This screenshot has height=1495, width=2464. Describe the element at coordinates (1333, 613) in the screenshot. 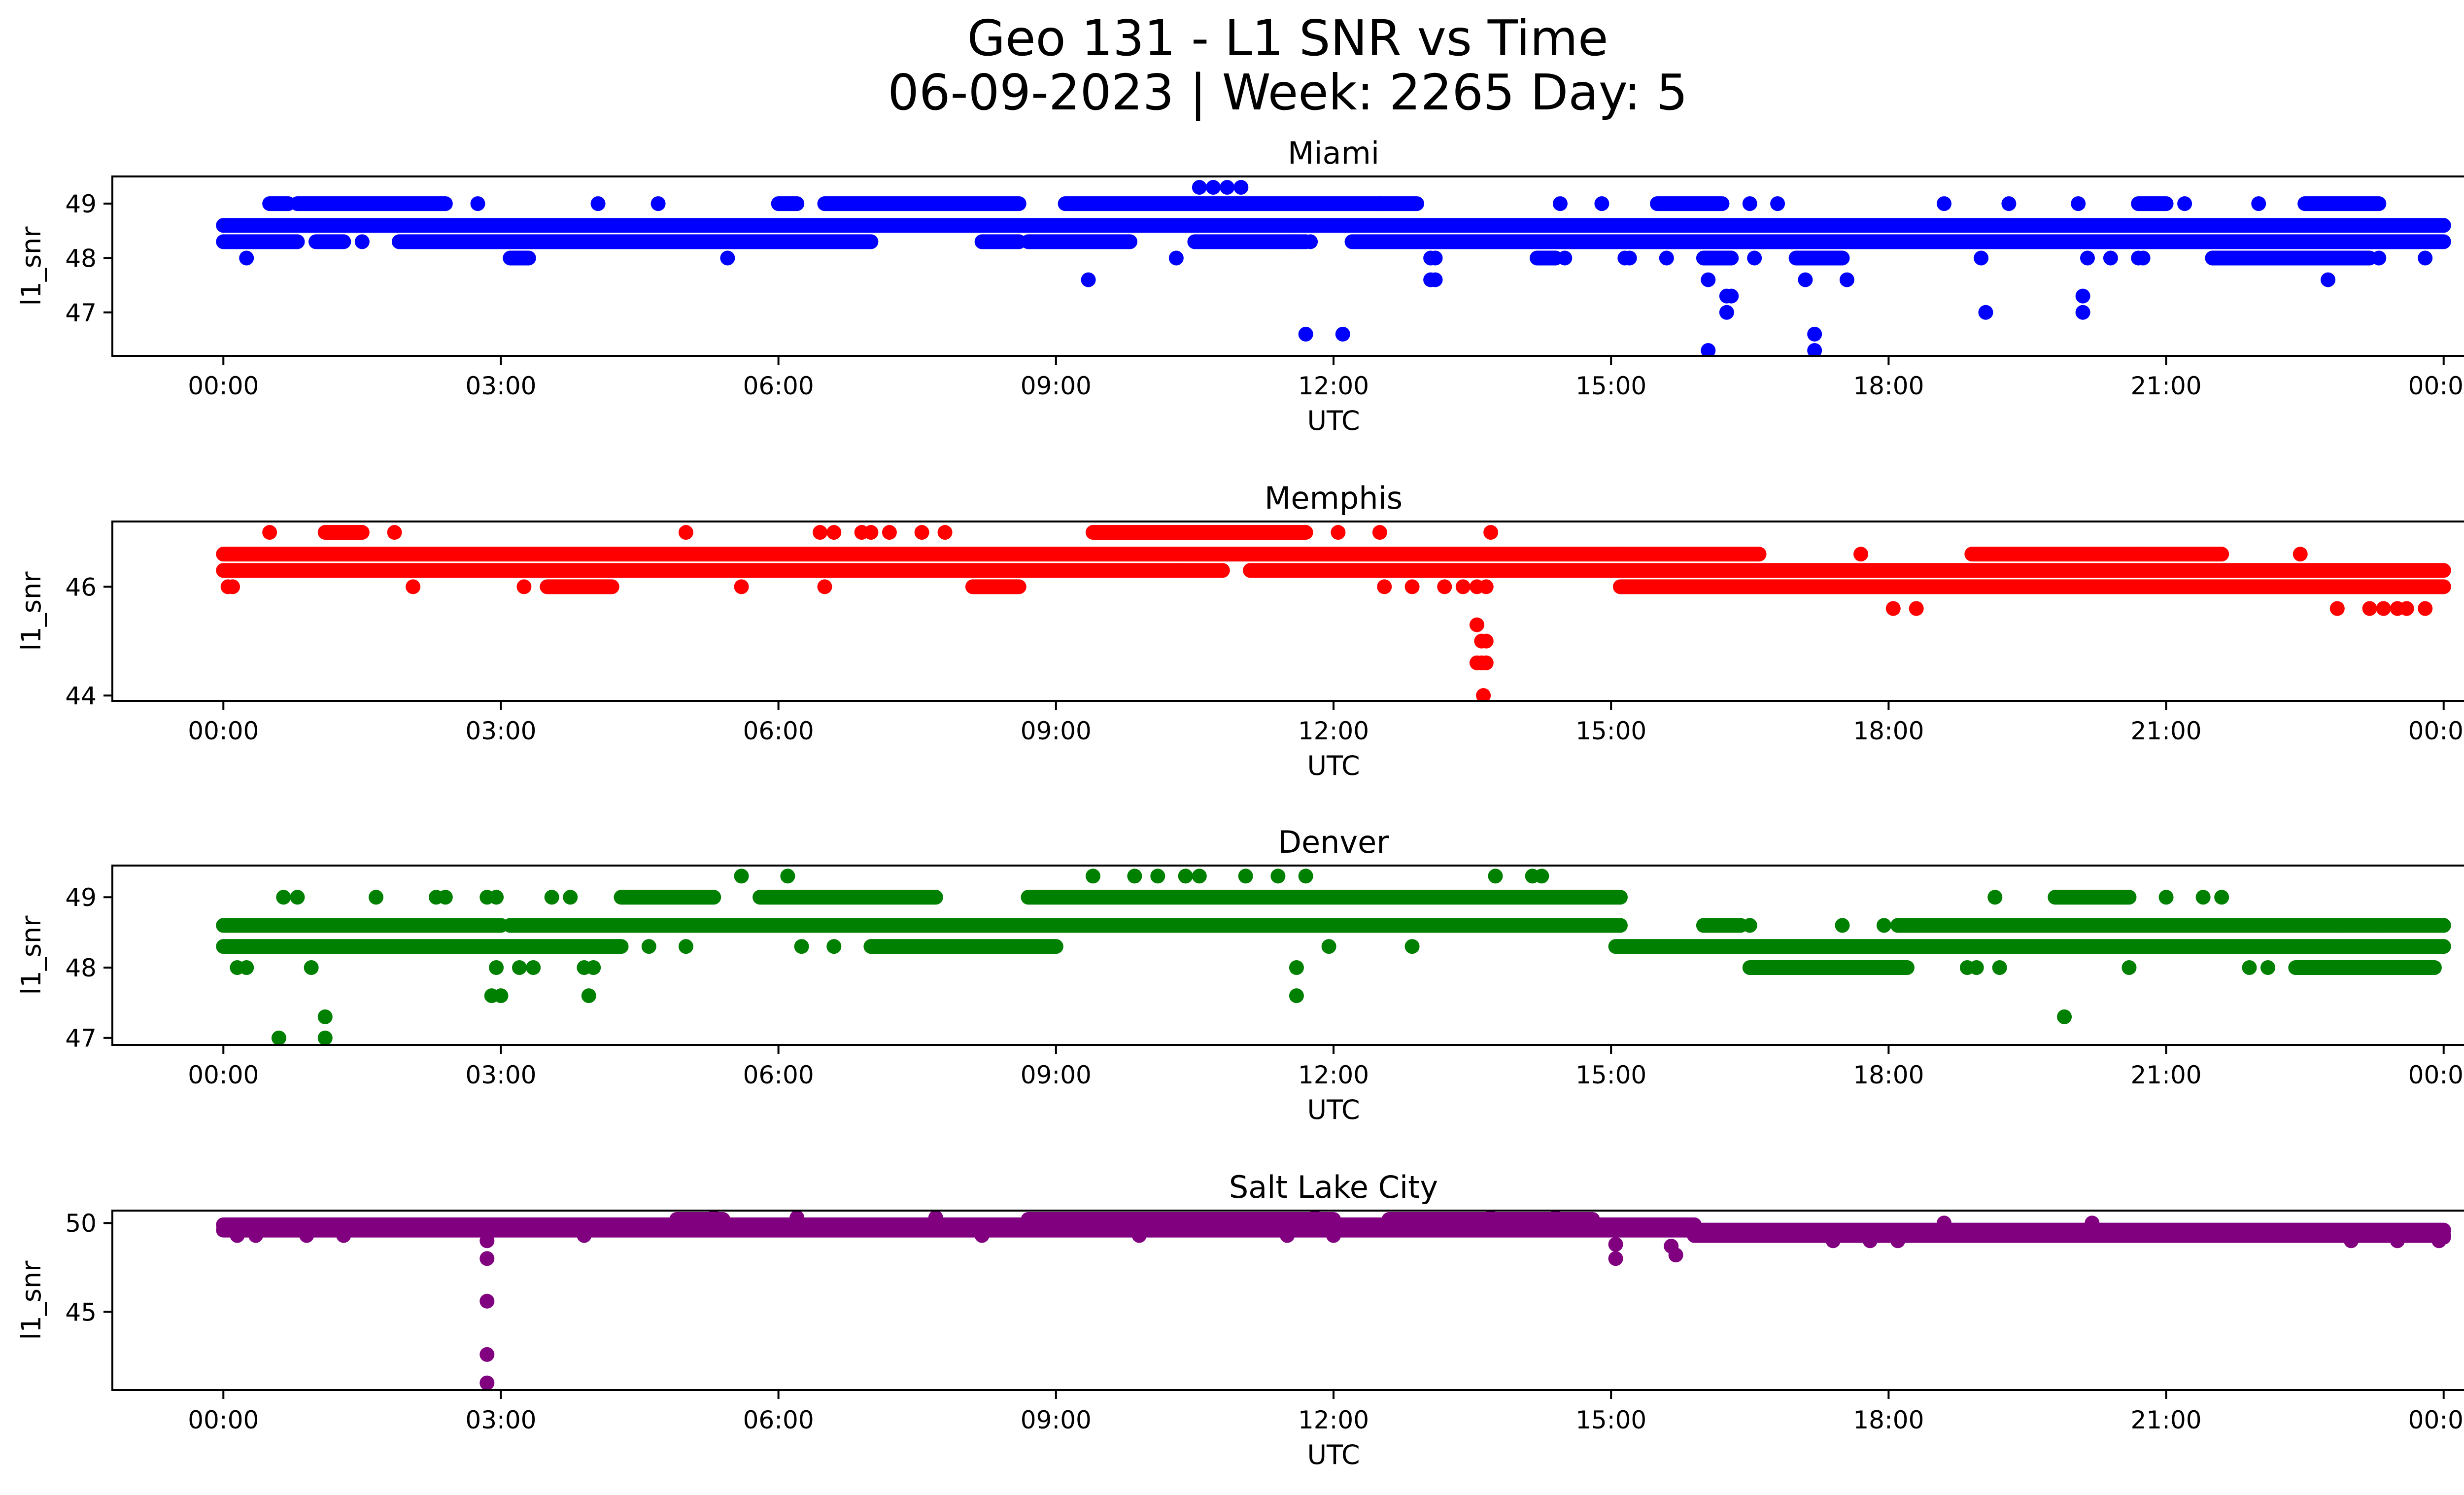

I see `scatter-series-memphis` at that location.